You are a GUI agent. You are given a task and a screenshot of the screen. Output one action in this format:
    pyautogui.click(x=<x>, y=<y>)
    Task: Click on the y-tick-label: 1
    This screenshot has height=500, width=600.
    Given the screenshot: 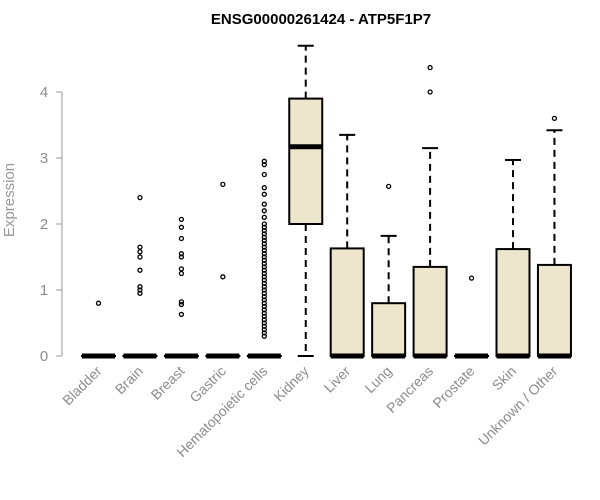 What is the action you would take?
    pyautogui.click(x=44, y=290)
    